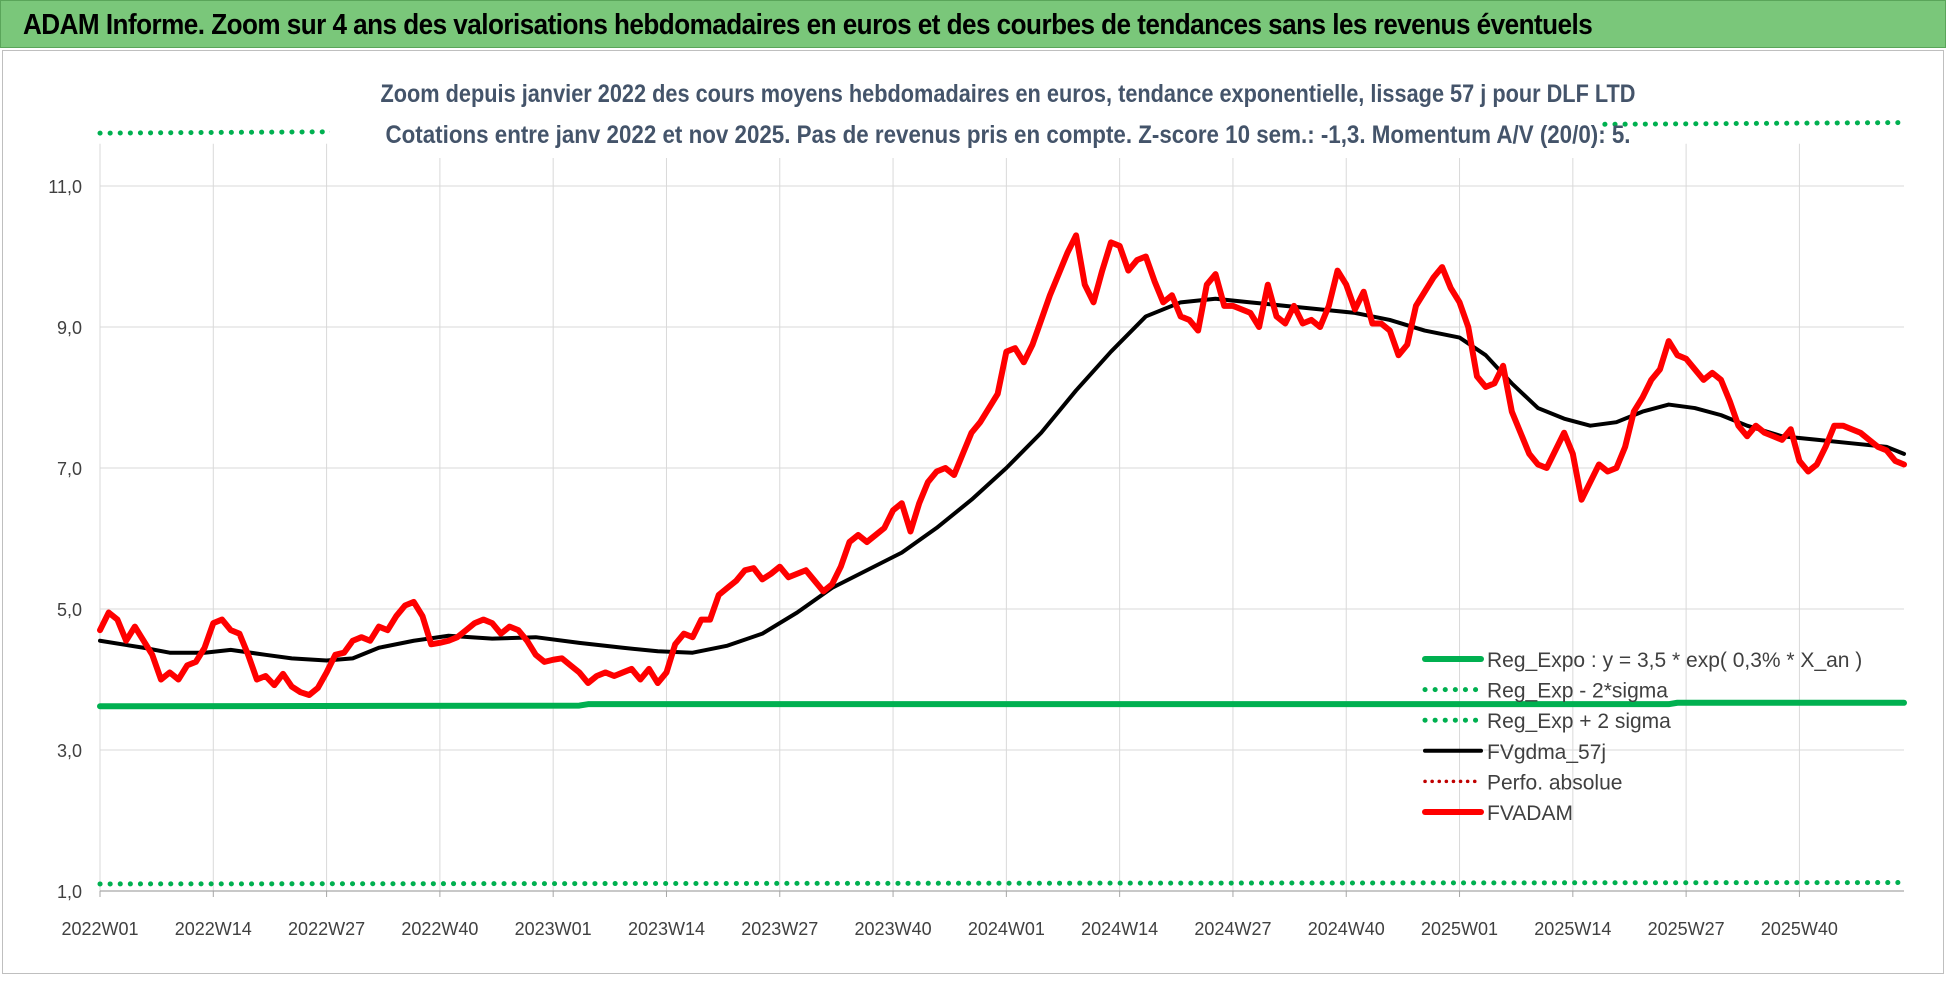 The height and width of the screenshot is (984, 1958). I want to click on x-tick-label: 2024W14, so click(1119, 929).